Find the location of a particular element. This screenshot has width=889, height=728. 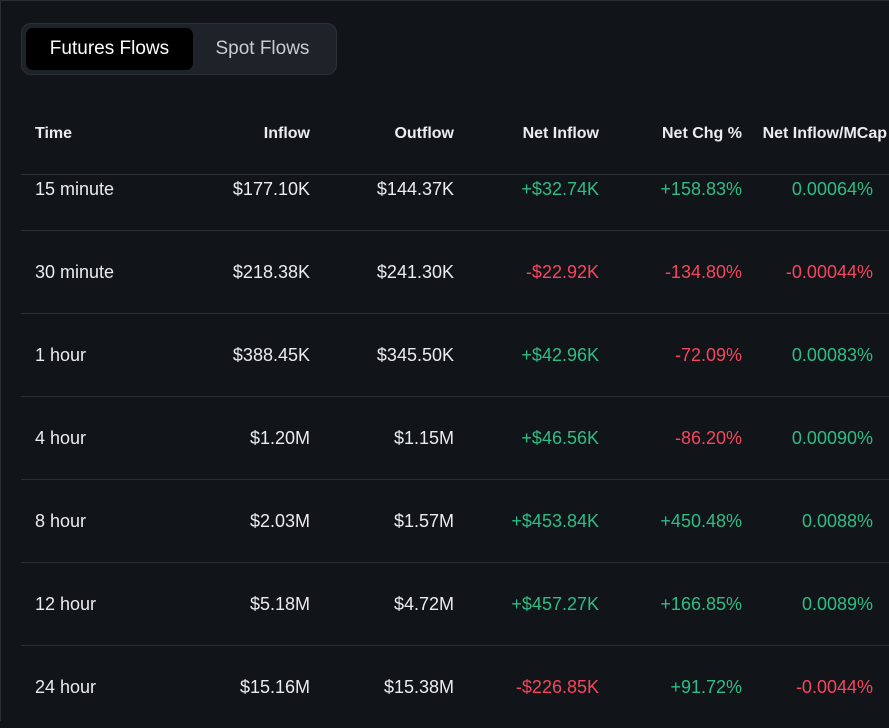

cell-net-inflow: +$32.74K is located at coordinates (560, 189).